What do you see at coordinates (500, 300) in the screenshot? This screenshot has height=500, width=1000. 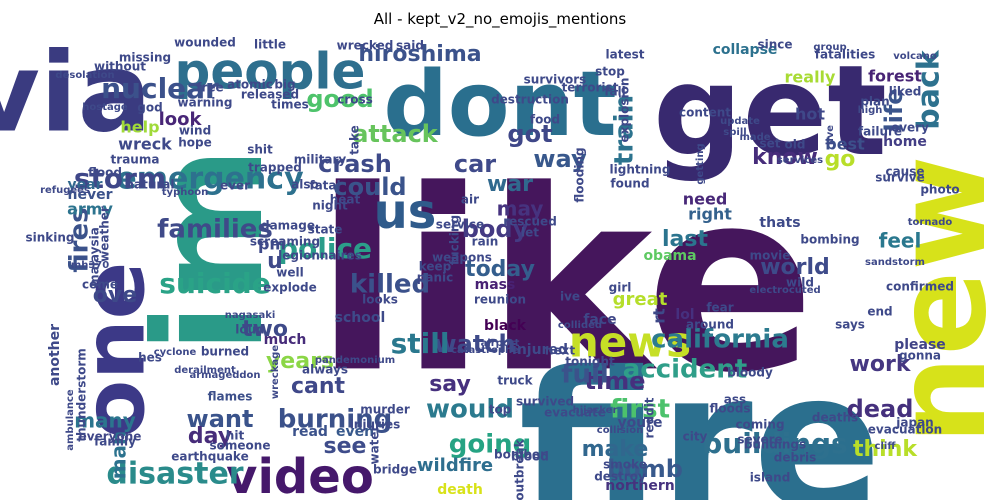 I see `word-reunion: reunion` at bounding box center [500, 300].